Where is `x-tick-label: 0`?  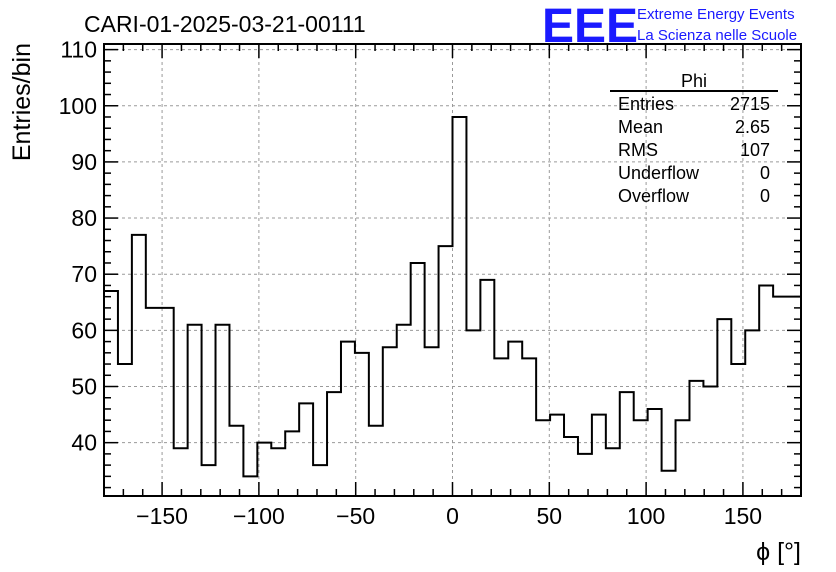 x-tick-label: 0 is located at coordinates (452, 516).